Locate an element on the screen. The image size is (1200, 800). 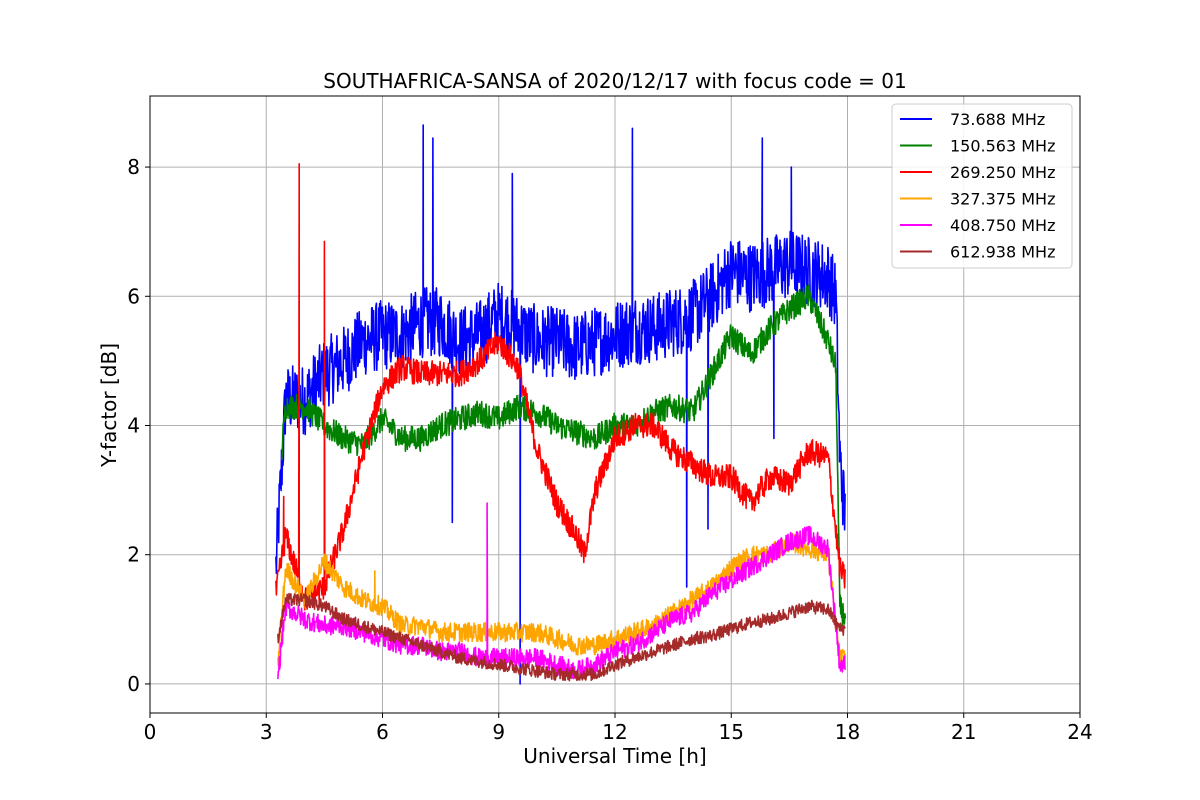
y-tick-label: 2 is located at coordinates (133, 555).